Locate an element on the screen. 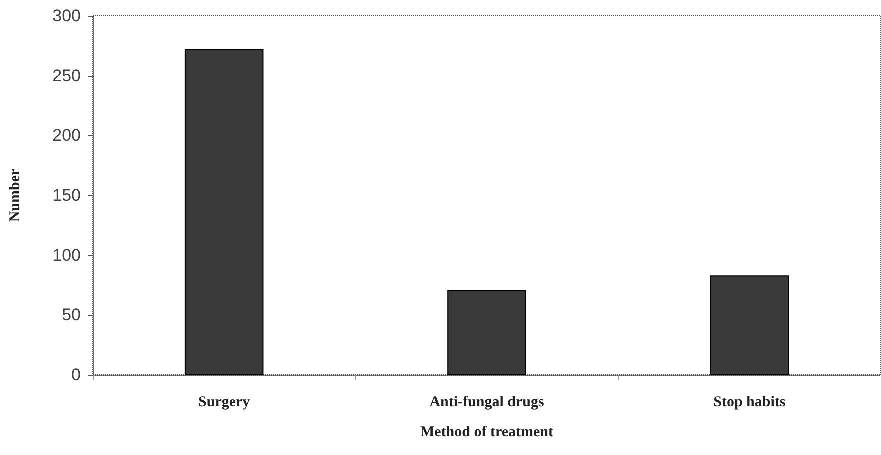  x-tick-label: Anti-fungal drugs is located at coordinates (487, 402).